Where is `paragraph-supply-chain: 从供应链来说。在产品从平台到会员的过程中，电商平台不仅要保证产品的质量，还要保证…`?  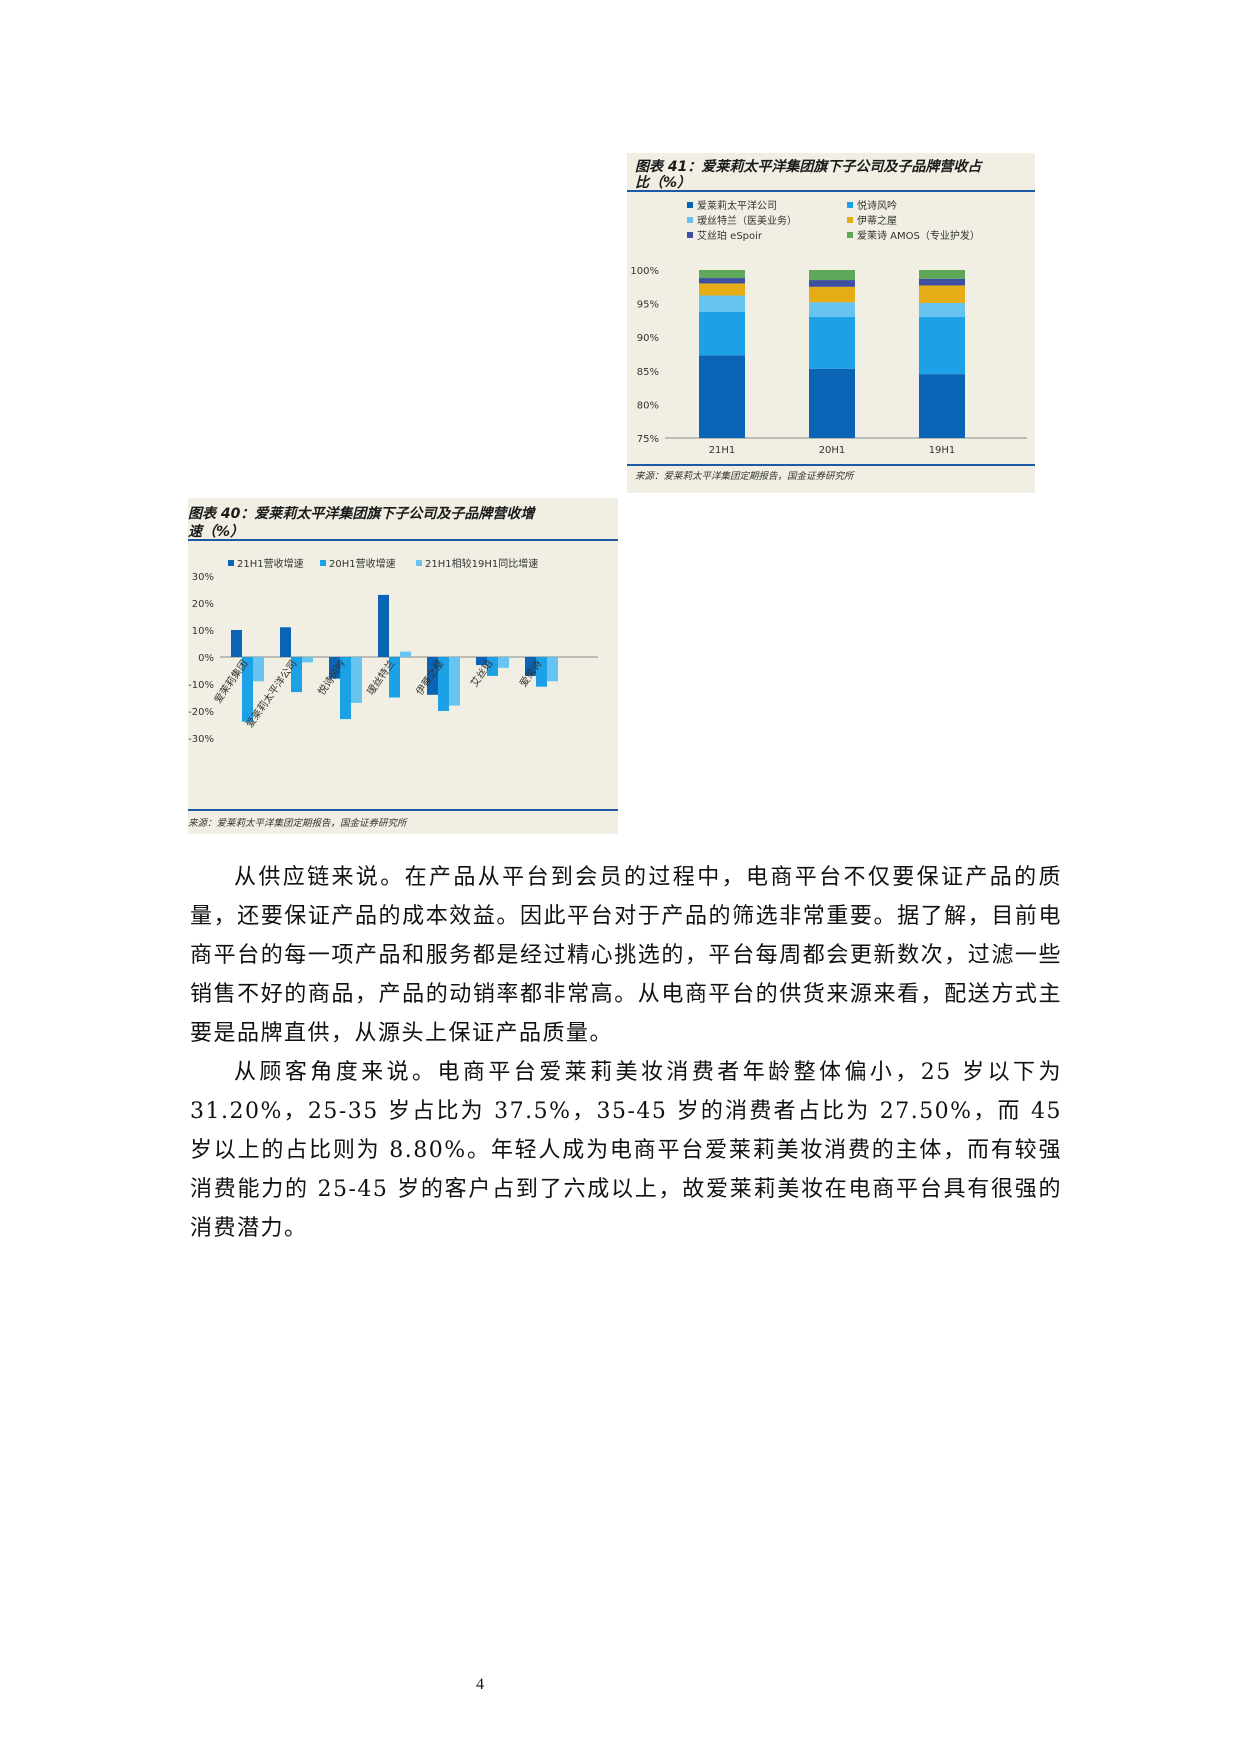 paragraph-supply-chain: 从供应链来说。在产品从平台到会员的过程中，电商平台不仅要保证产品的质量，还要保证… is located at coordinates (626, 955).